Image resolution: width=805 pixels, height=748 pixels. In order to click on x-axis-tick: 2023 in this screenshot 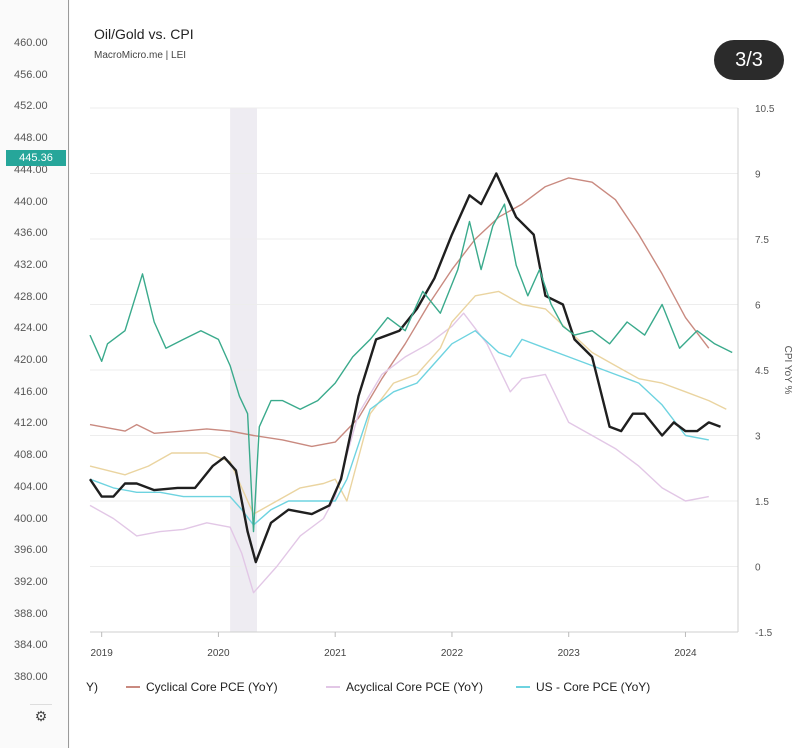, I will do `click(569, 653)`.